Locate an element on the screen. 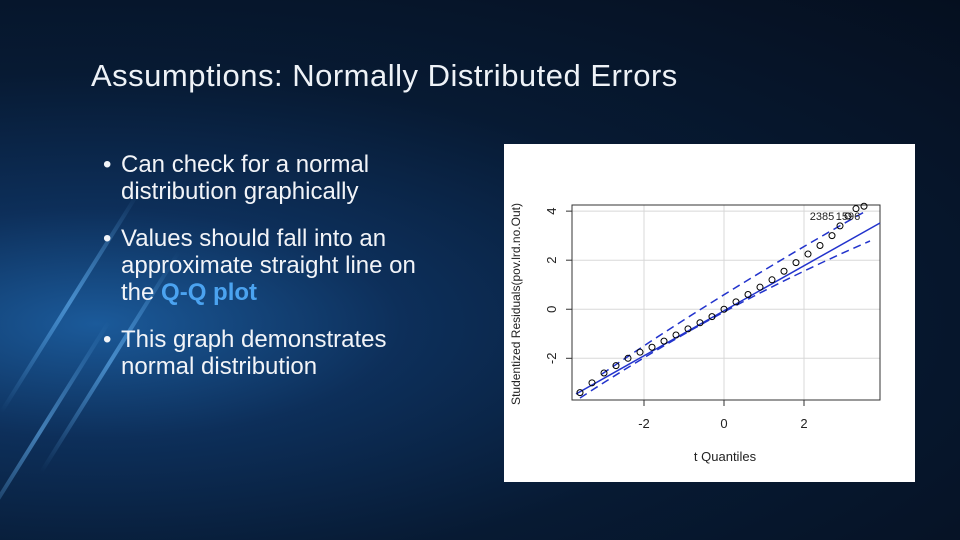 This screenshot has height=540, width=960. x-tick-label: 2 is located at coordinates (803, 423).